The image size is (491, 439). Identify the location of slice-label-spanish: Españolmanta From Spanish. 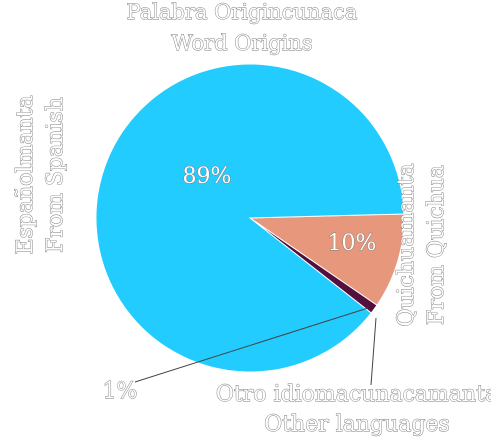
(41, 175).